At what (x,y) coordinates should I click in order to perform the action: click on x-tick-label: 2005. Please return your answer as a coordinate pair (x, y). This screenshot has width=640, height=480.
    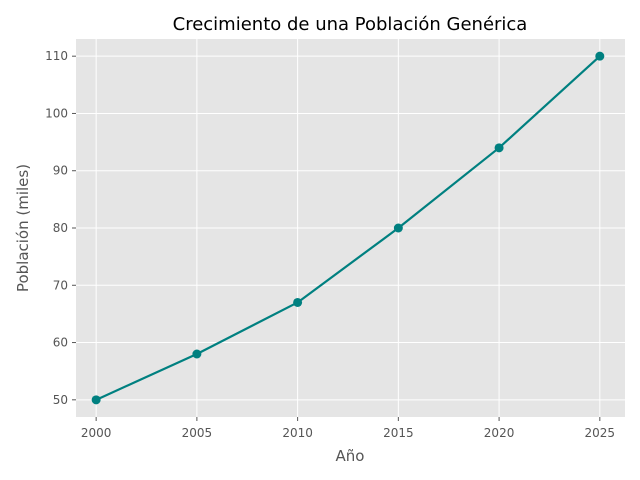
    Looking at the image, I should click on (197, 433).